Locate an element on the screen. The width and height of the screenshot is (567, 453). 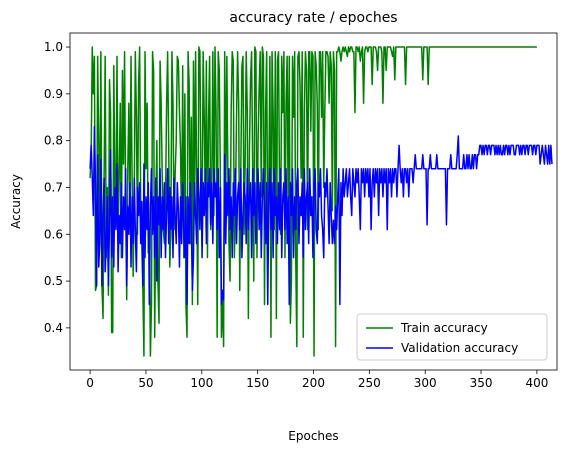
x-tick-label: 0 is located at coordinates (90, 383).